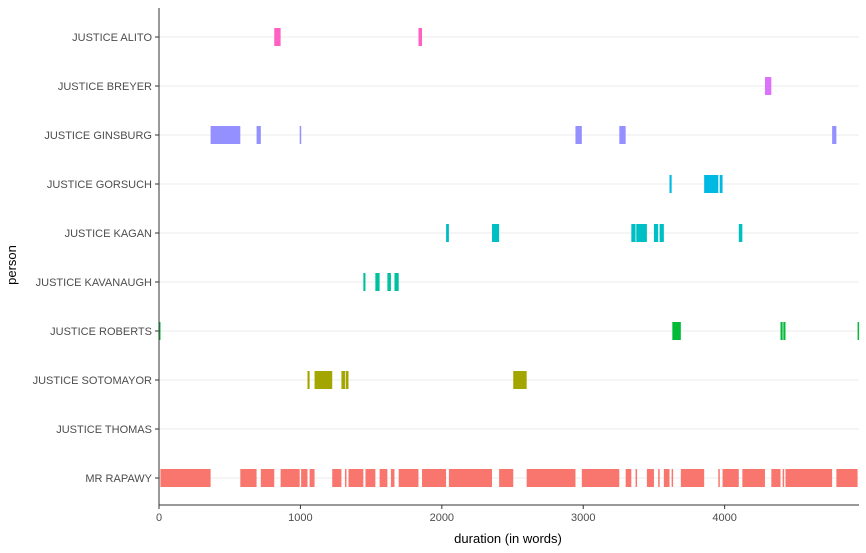  Describe the element at coordinates (108, 234) in the screenshot. I see `y-tick-label-justice-kagan: JUSTICE KAGAN` at that location.